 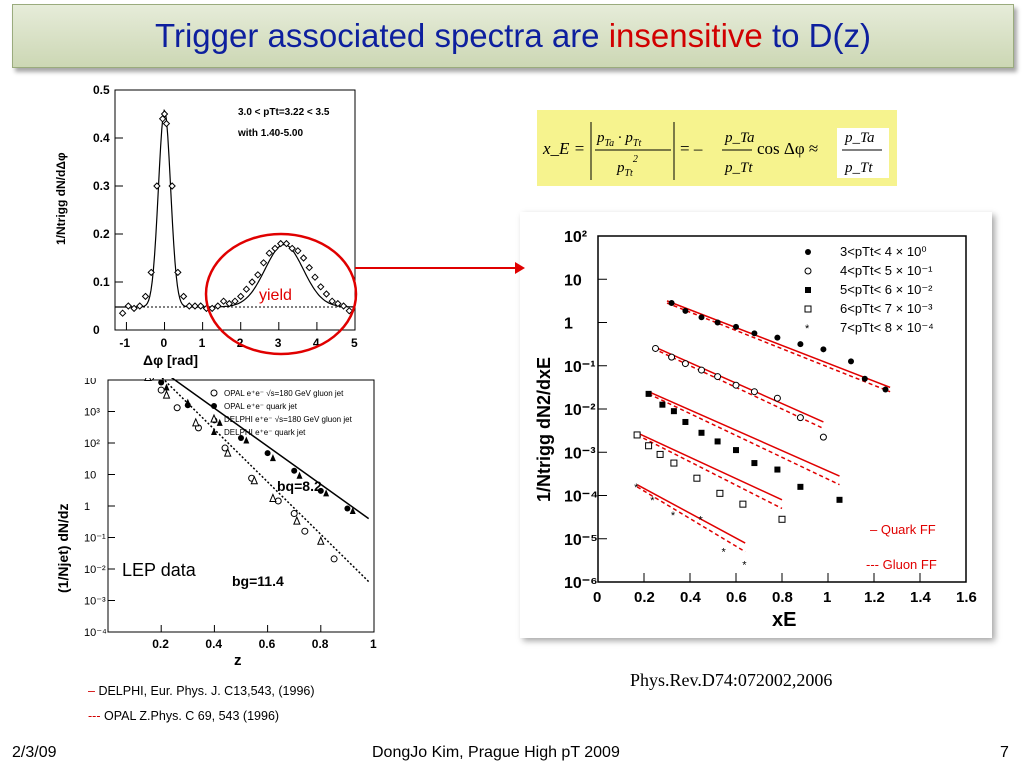 I want to click on xe-xtick-label: 0.4, so click(x=691, y=597).